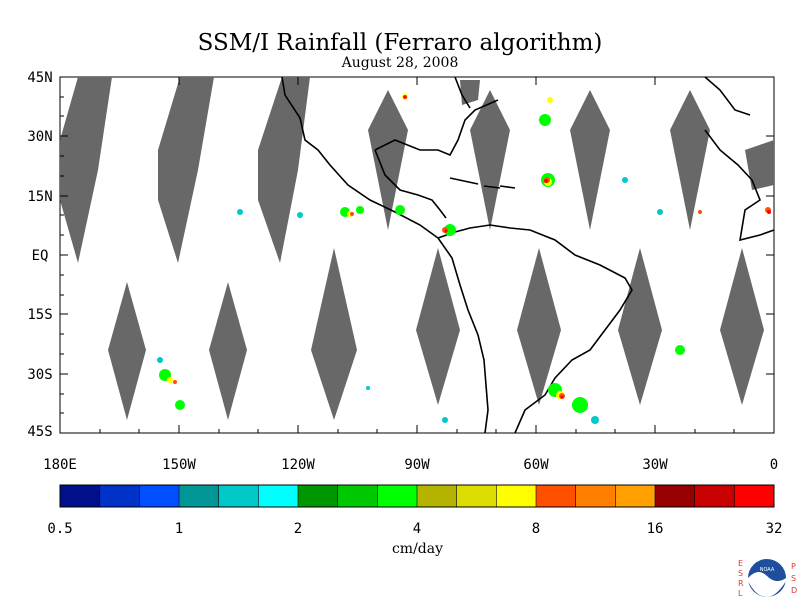 The height and width of the screenshot is (600, 800). What do you see at coordinates (767, 570) in the screenshot?
I see `noaa-name: NOAA` at bounding box center [767, 570].